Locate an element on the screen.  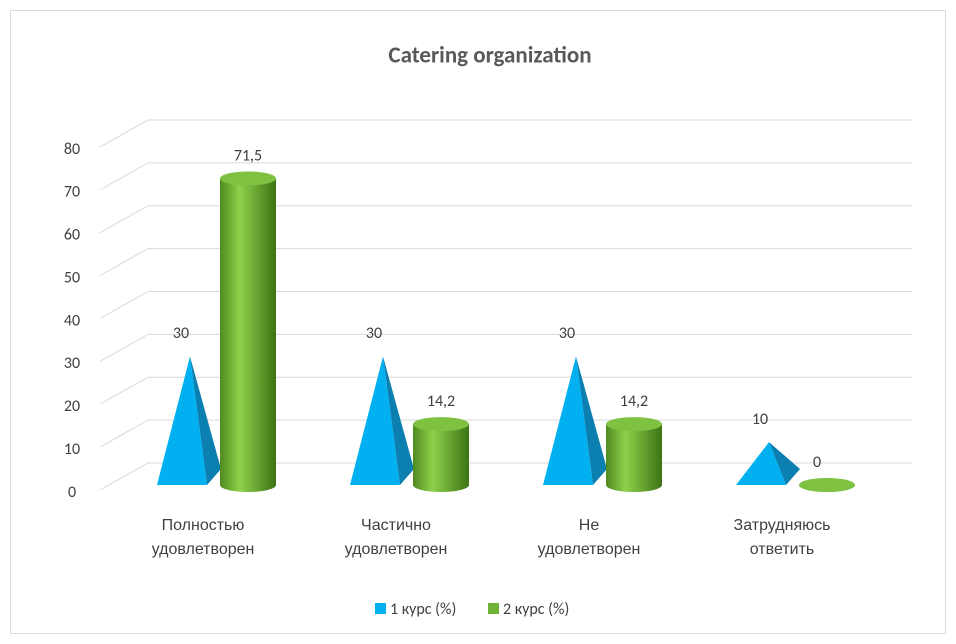
y-tick-label: 0 is located at coordinates (72, 492).